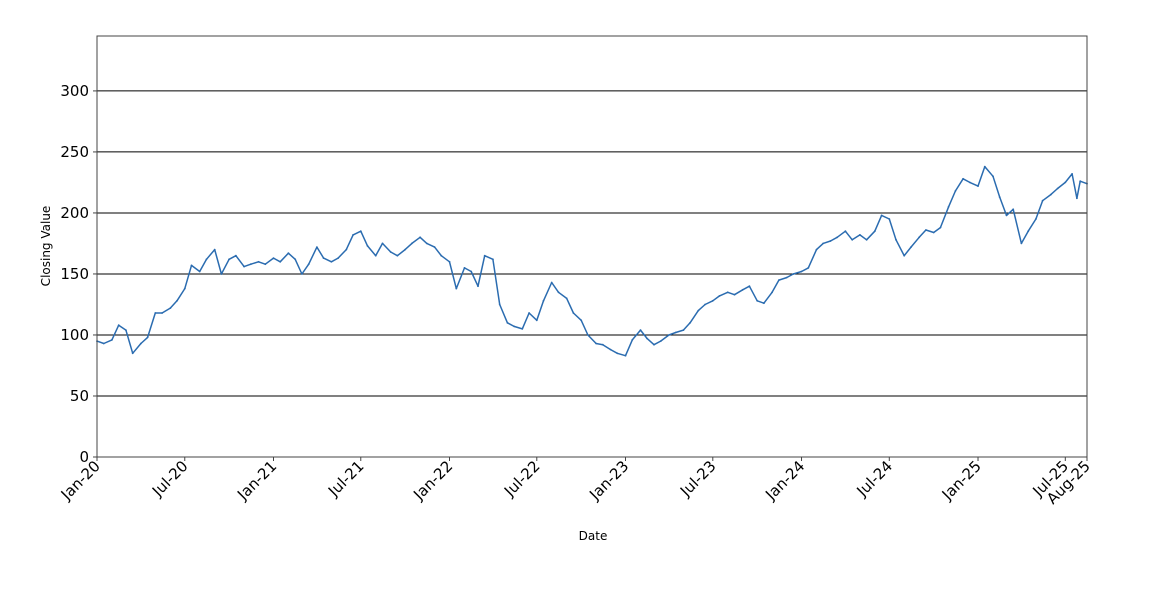 The image size is (1150, 604). I want to click on x-tick-label: Jan-23, so click(608, 480).